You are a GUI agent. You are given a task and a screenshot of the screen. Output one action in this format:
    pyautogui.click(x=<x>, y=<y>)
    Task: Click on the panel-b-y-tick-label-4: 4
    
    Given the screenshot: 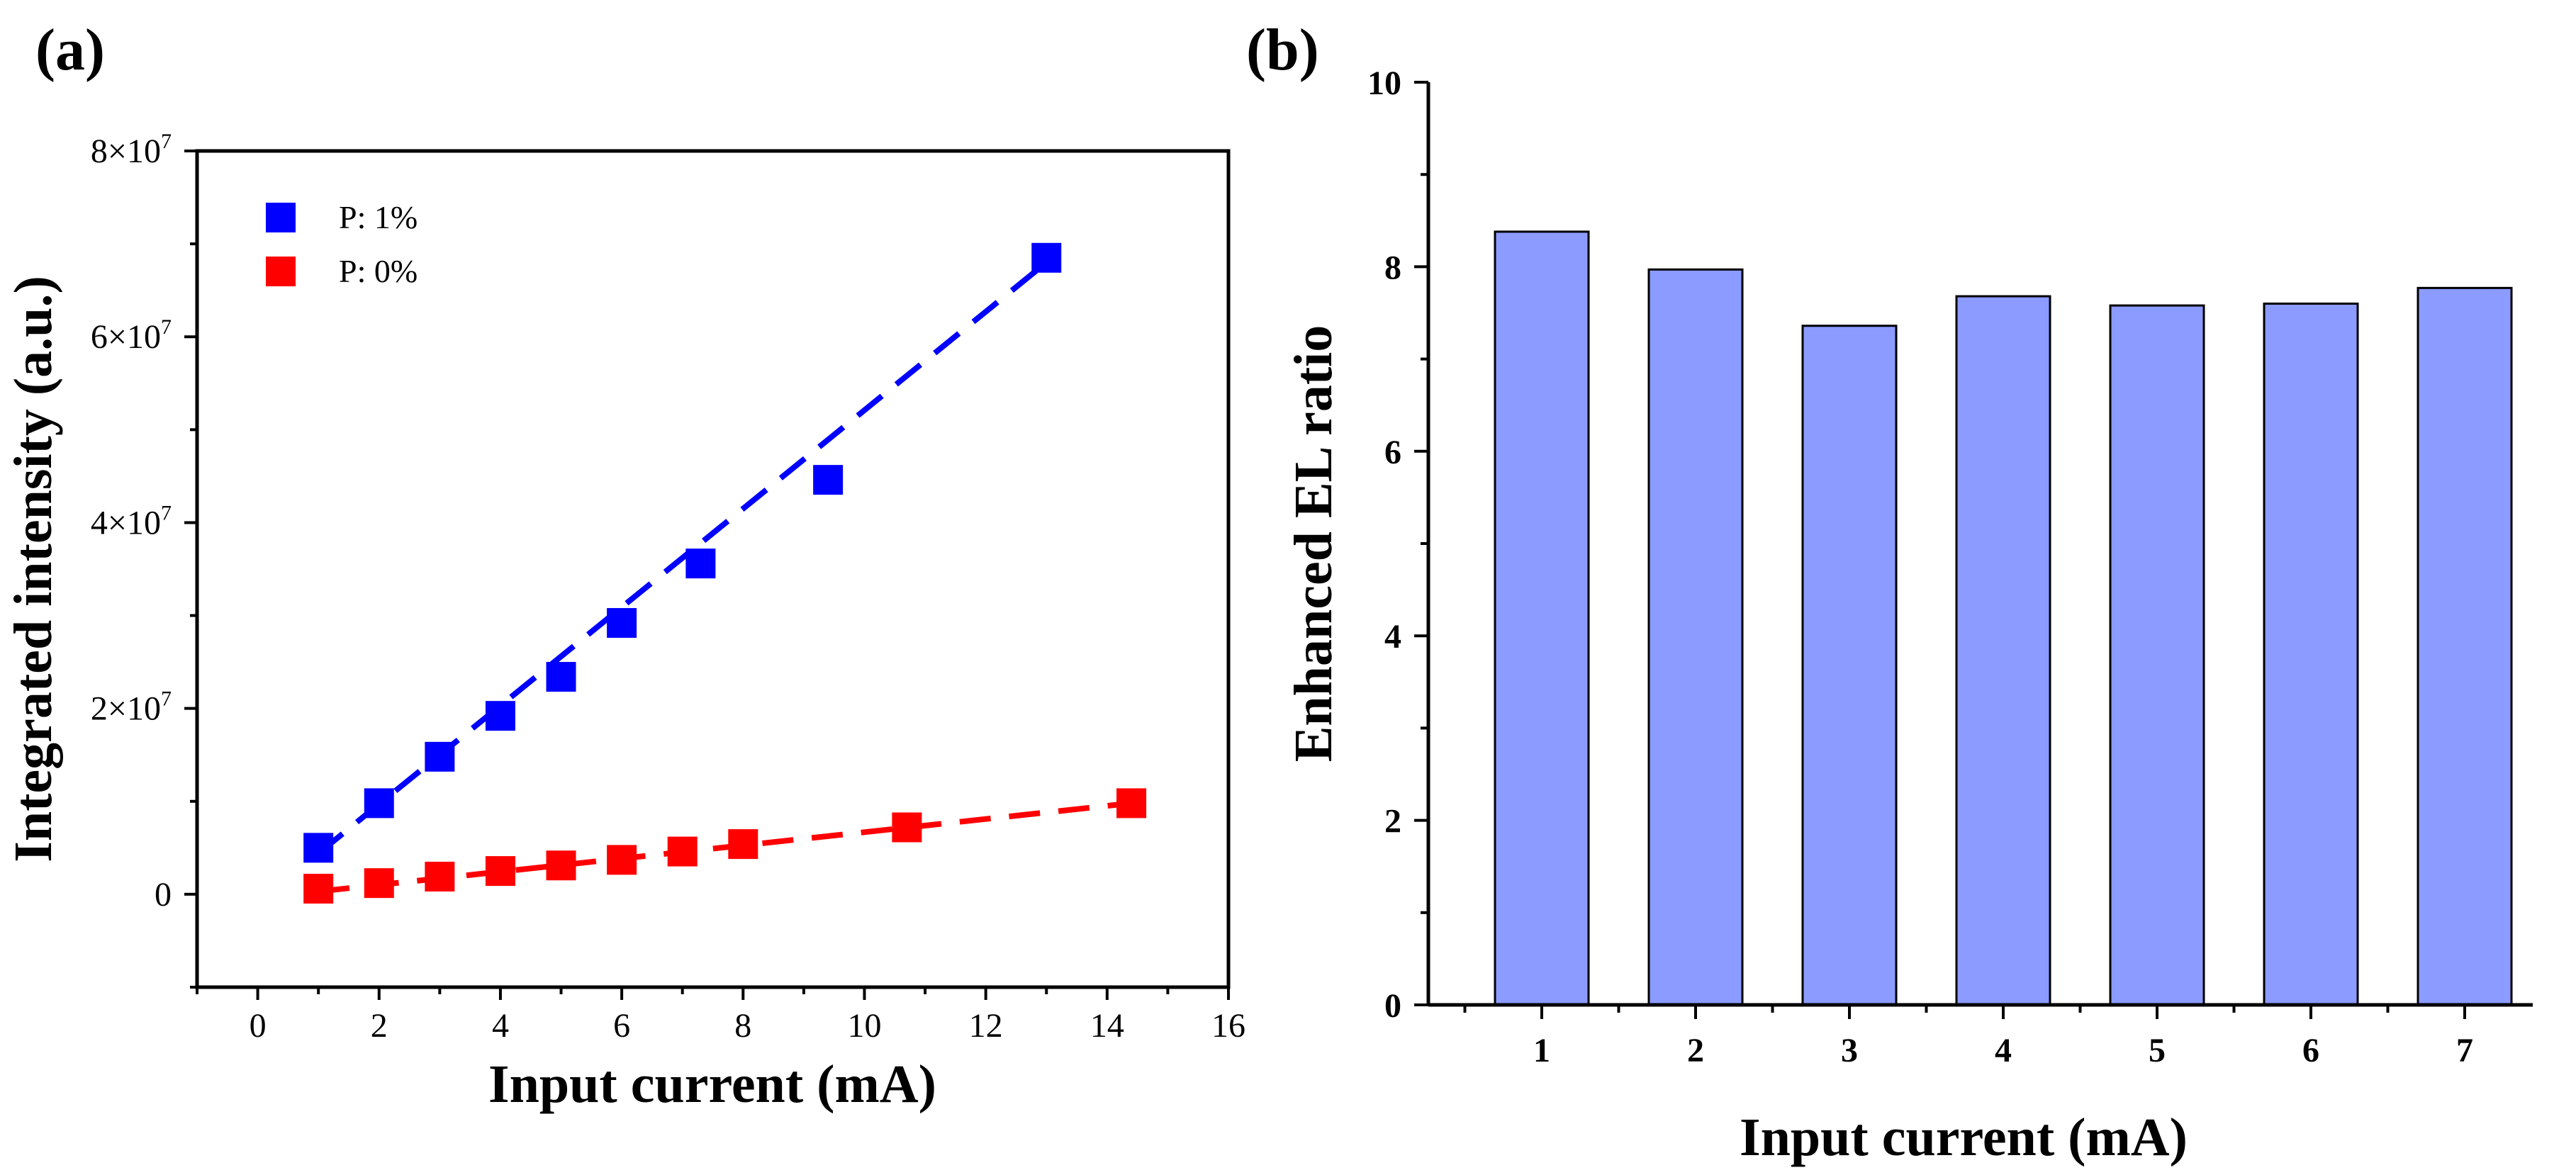 What is the action you would take?
    pyautogui.click(x=1392, y=637)
    